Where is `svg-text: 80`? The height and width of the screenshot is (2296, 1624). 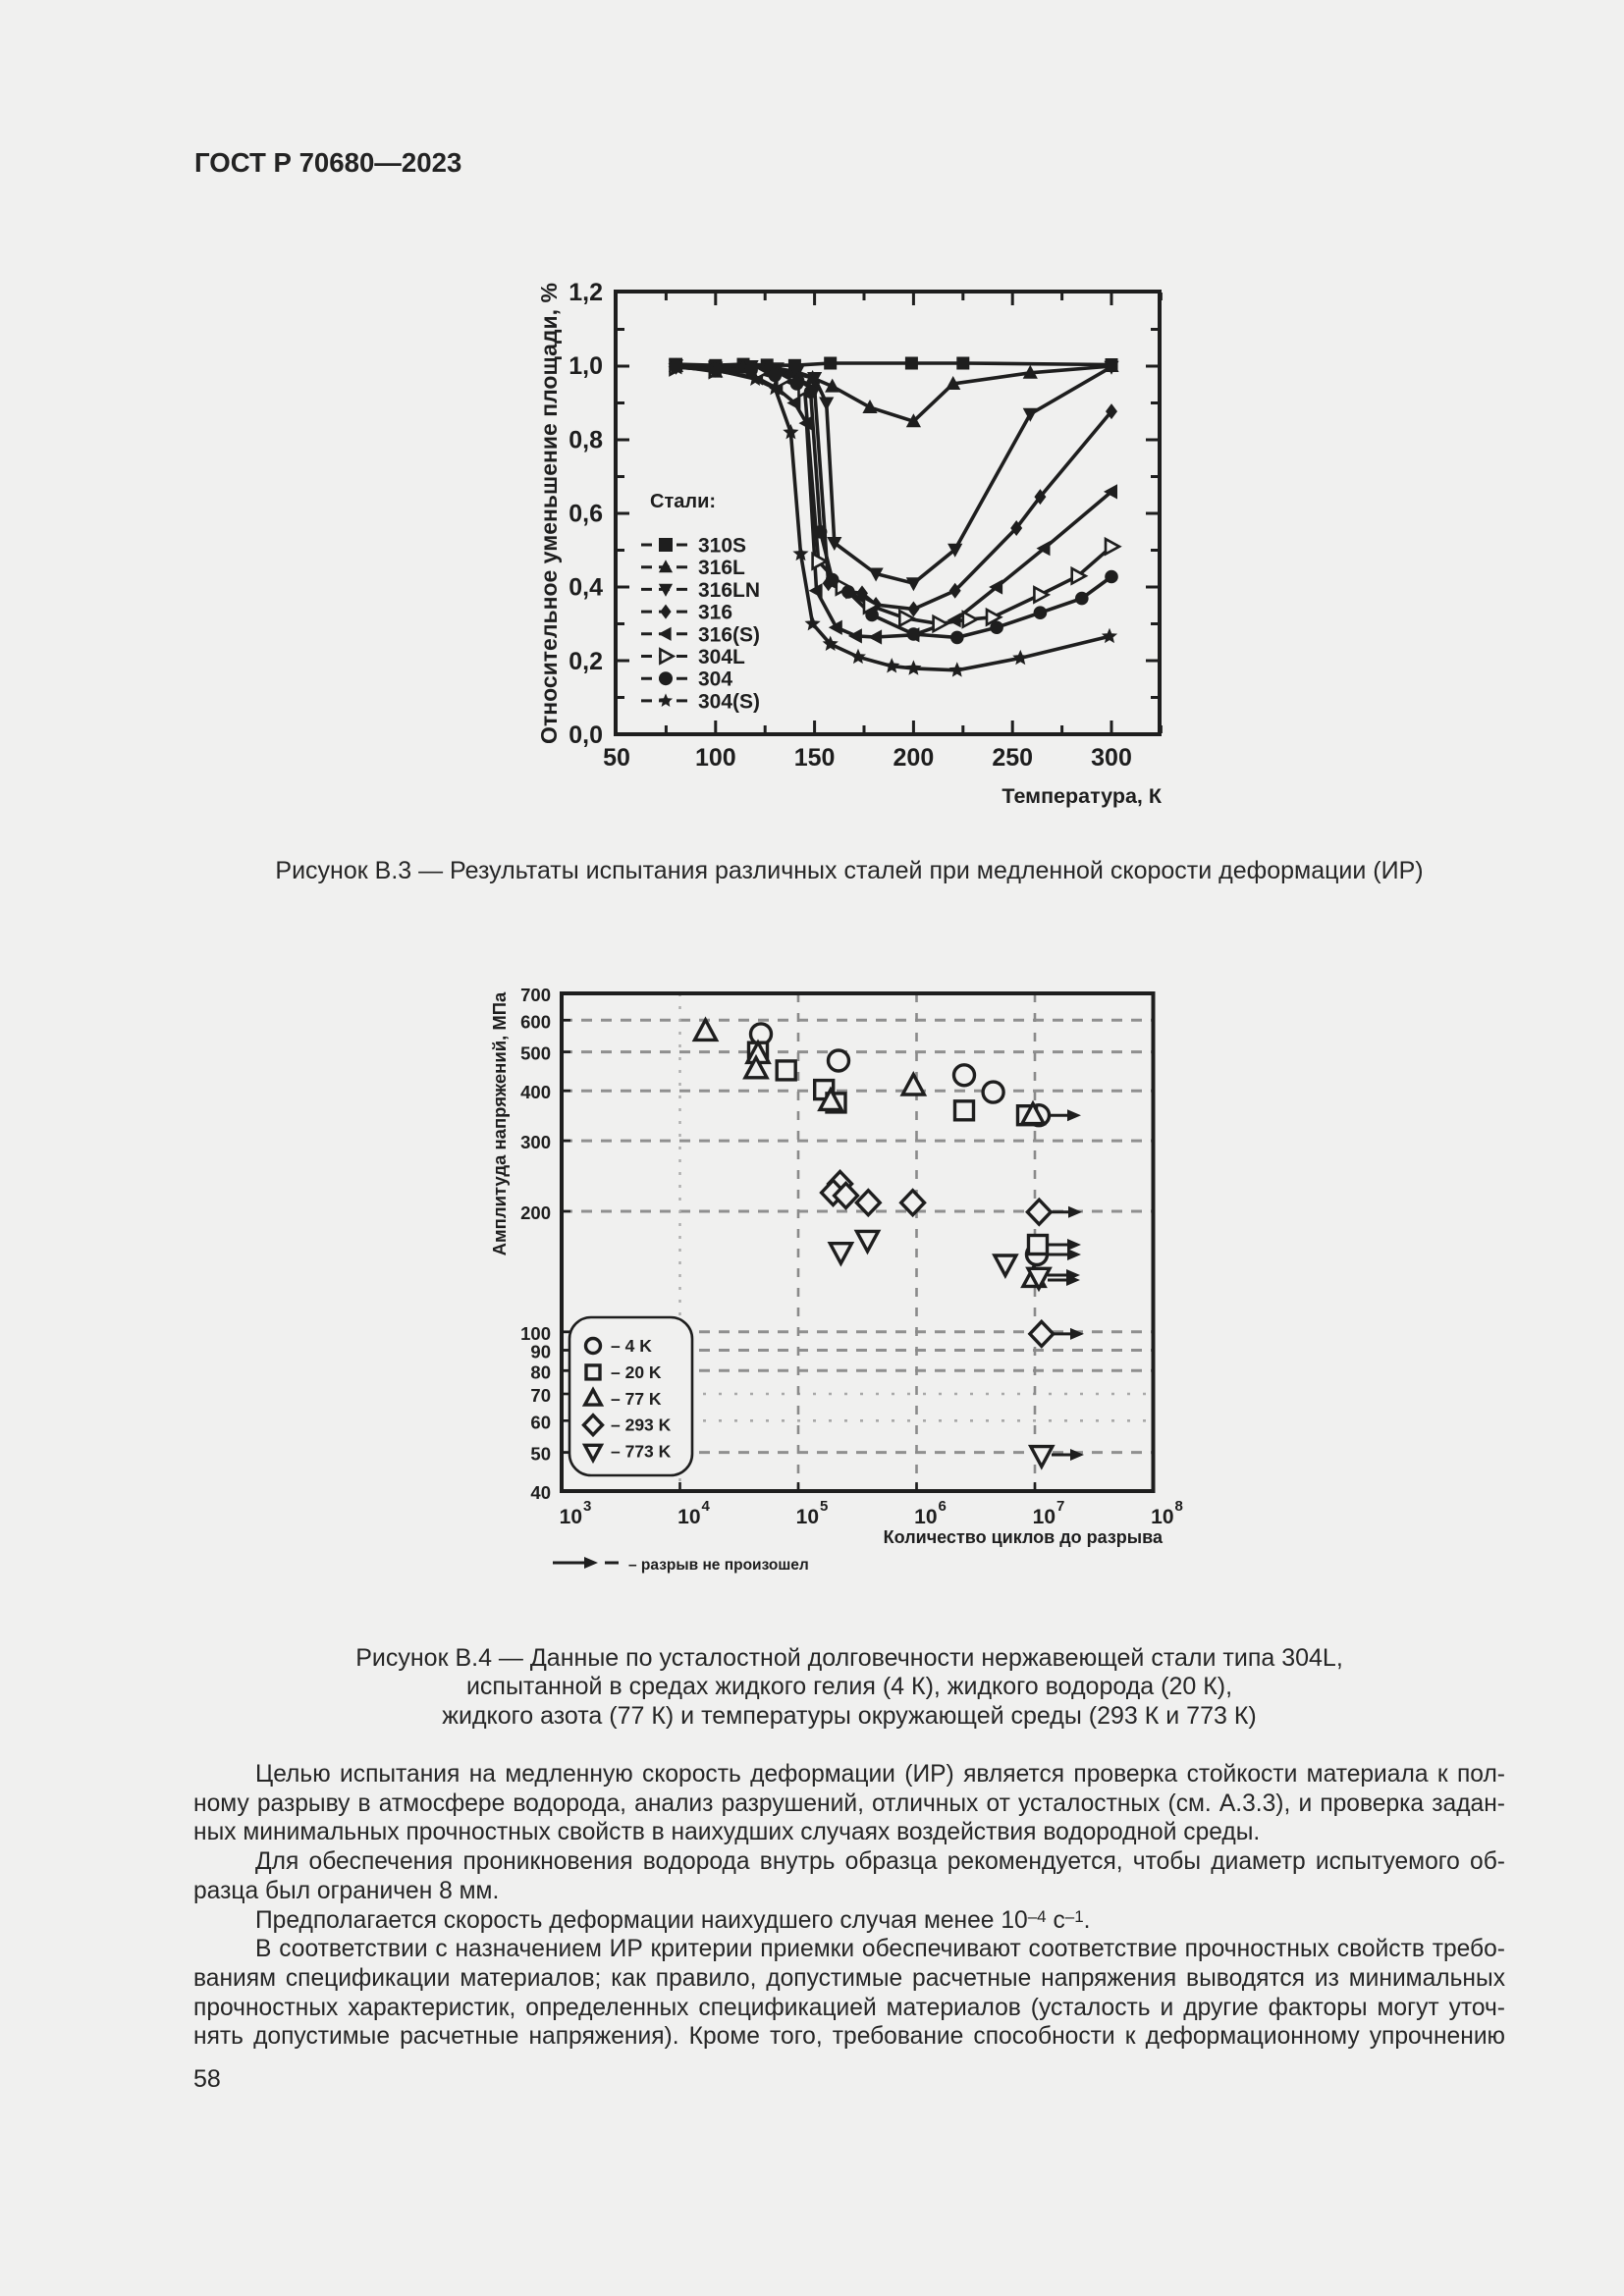
svg-text: 80 is located at coordinates (540, 1372).